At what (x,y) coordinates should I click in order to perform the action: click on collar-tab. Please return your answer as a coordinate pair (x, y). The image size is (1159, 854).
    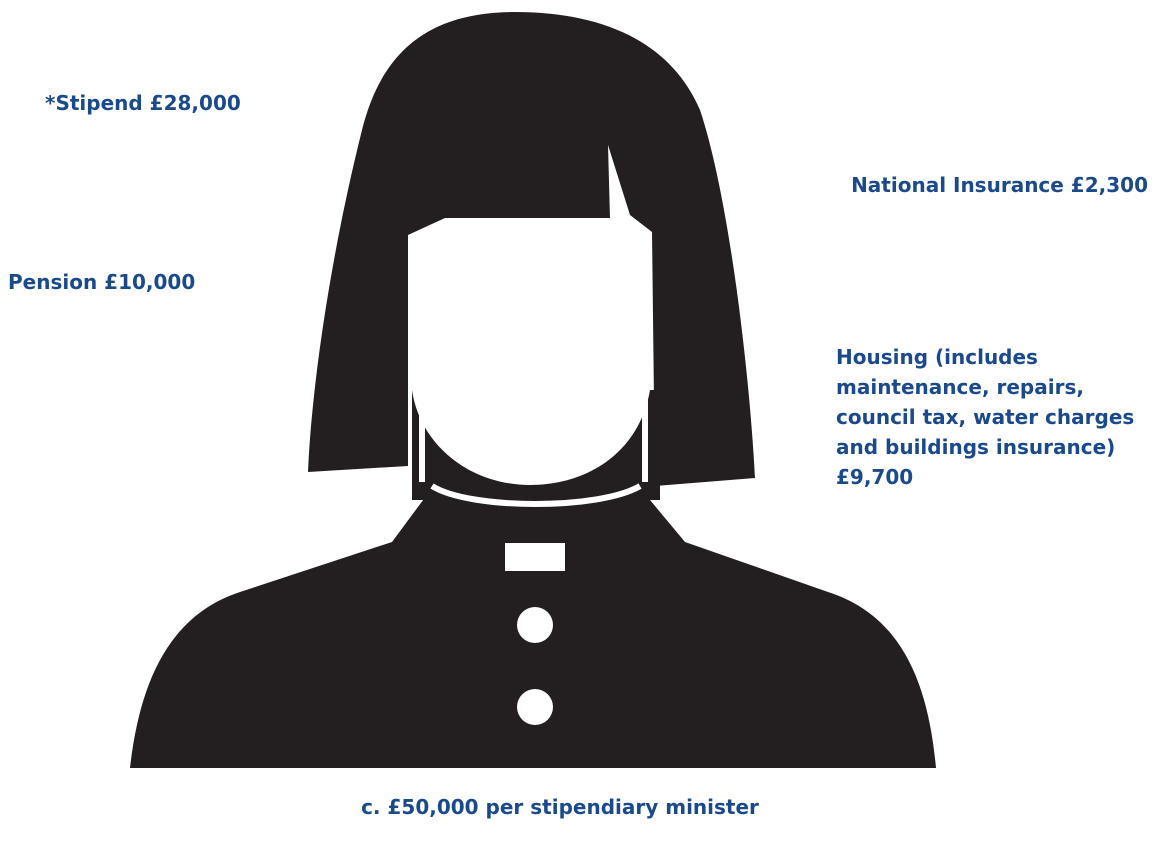
    Looking at the image, I should click on (535, 557).